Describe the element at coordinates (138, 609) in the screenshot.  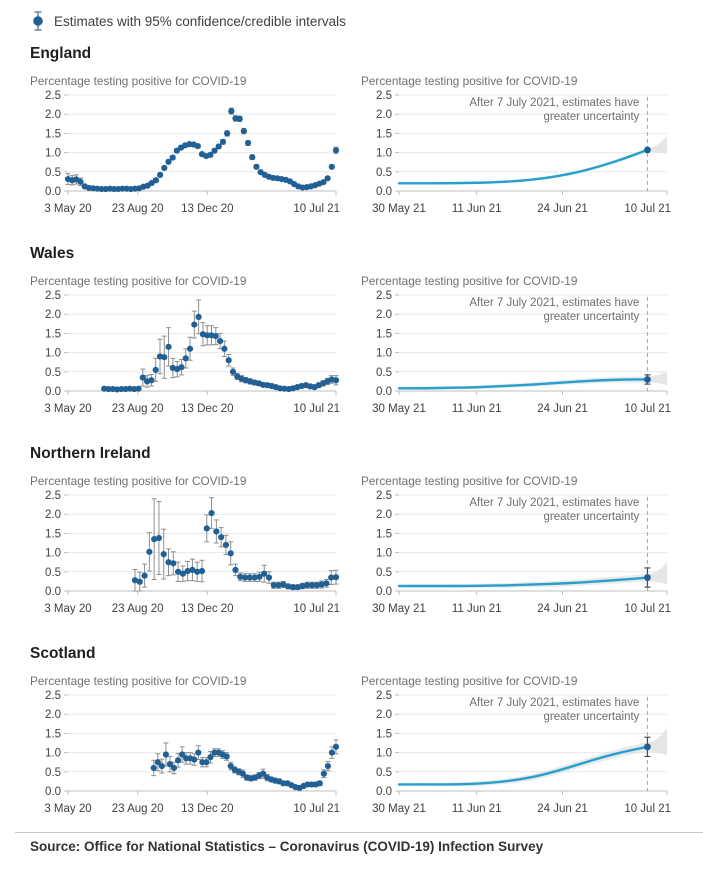
I see `x-tick-label: 23 Aug 20` at that location.